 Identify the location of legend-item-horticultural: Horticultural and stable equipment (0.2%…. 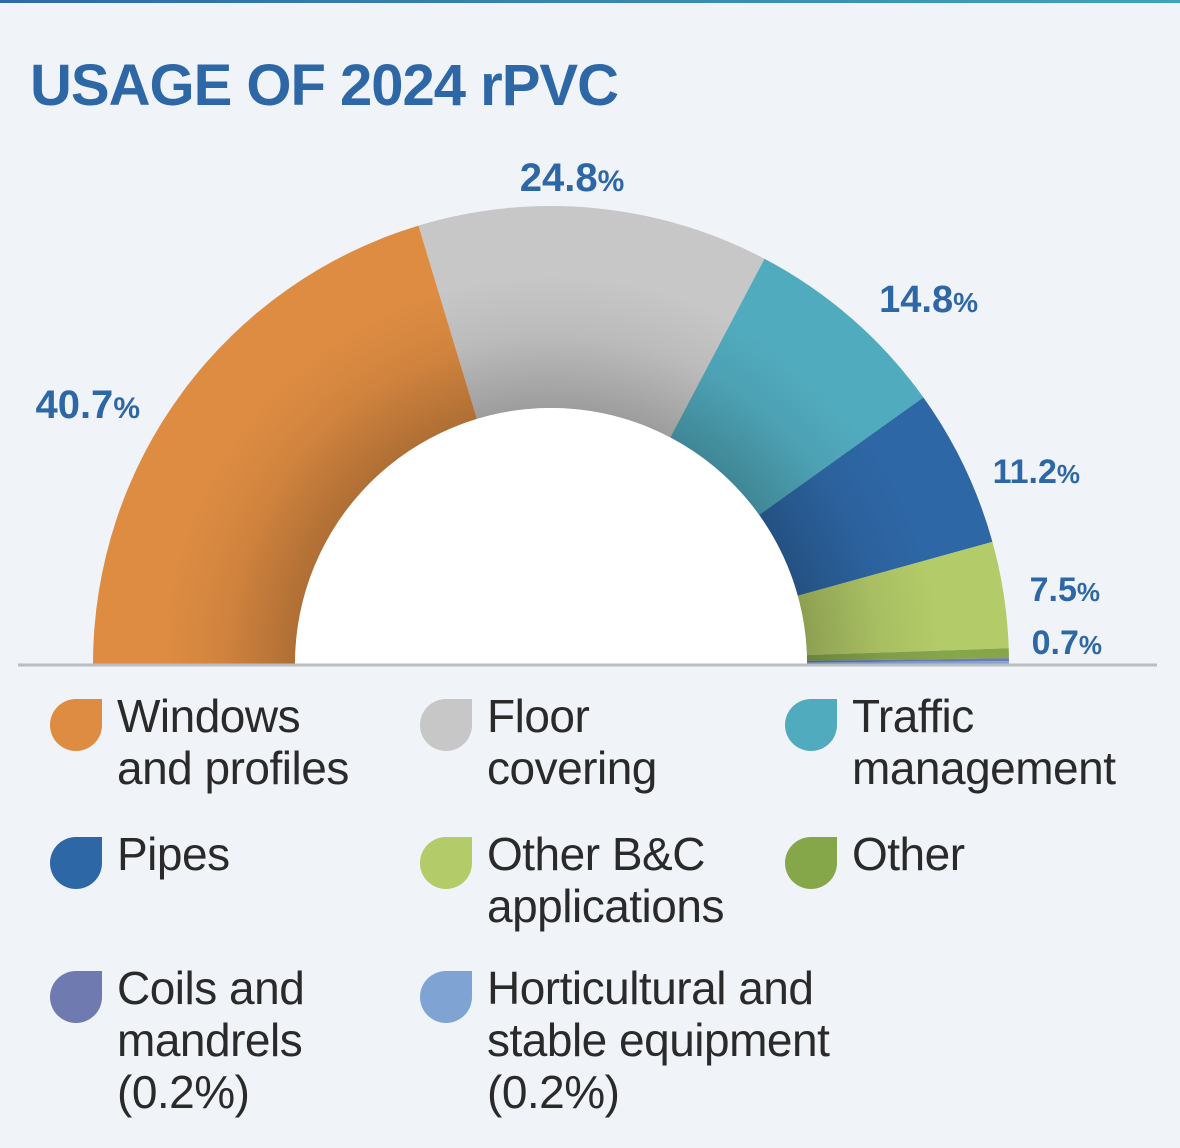
(625, 1040).